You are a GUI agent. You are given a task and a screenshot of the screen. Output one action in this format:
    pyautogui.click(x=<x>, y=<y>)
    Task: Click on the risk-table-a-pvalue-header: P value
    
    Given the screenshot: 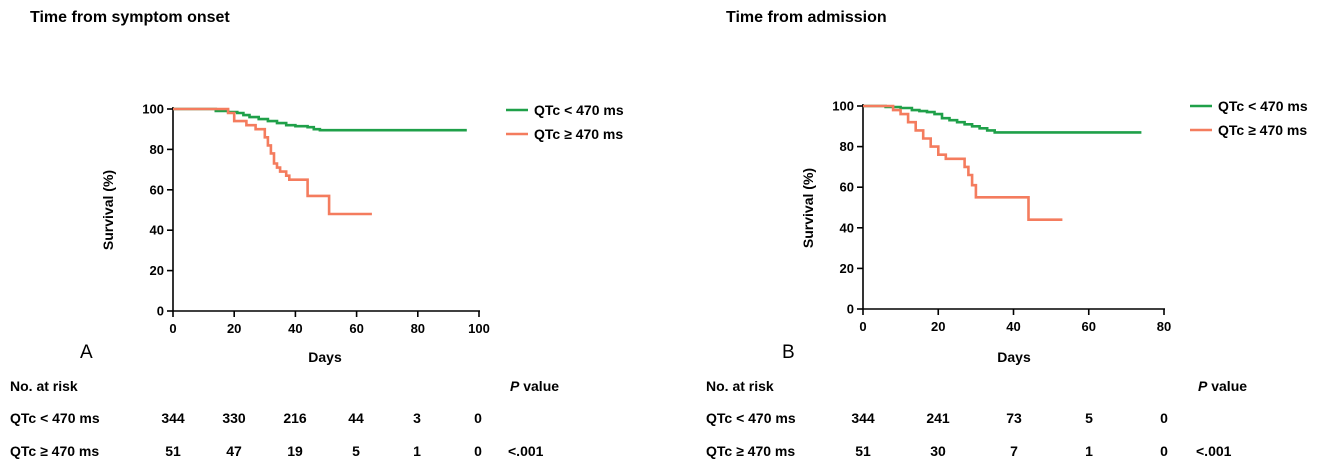 What is the action you would take?
    pyautogui.click(x=534, y=386)
    